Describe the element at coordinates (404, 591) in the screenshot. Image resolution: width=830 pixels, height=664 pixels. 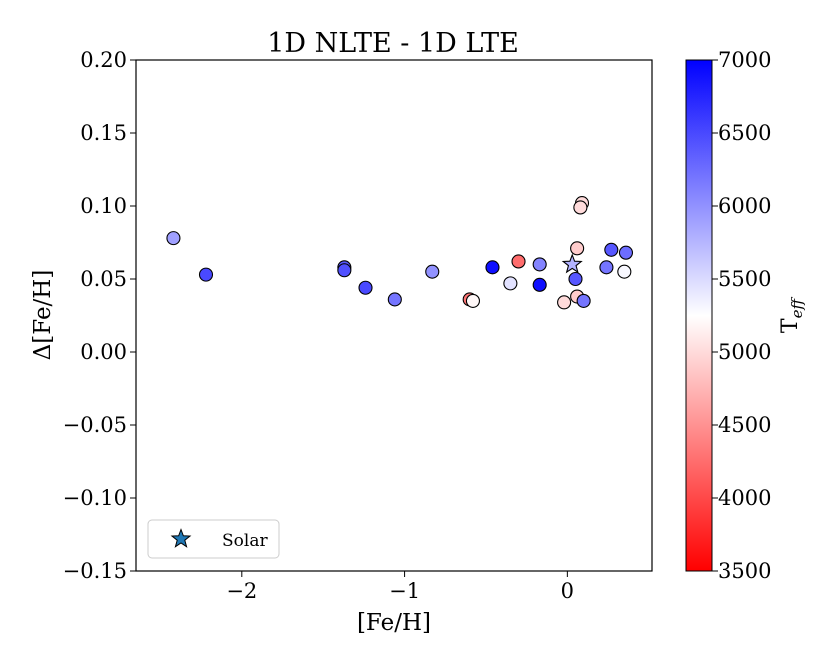
I see `x-tick-label: −1` at that location.